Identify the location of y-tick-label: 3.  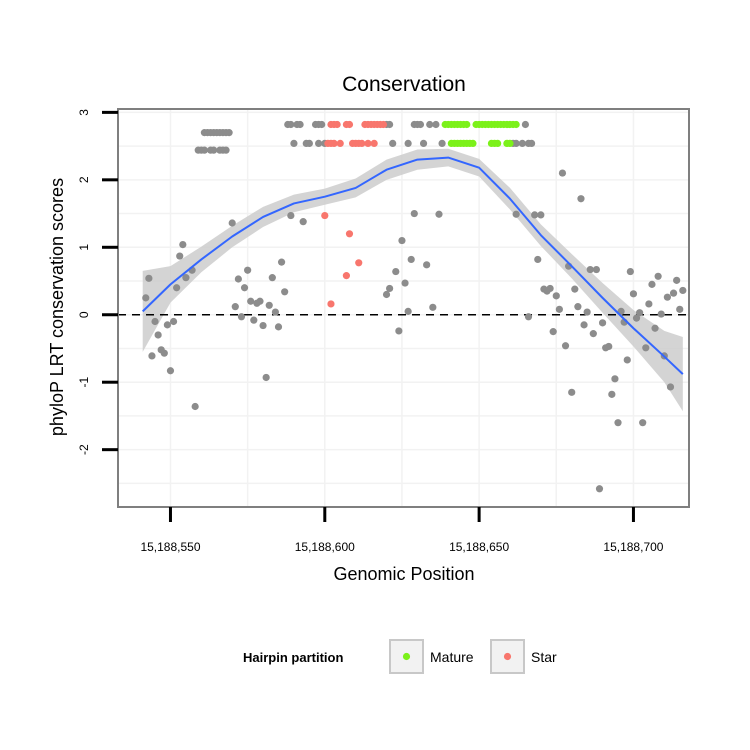
(84, 112).